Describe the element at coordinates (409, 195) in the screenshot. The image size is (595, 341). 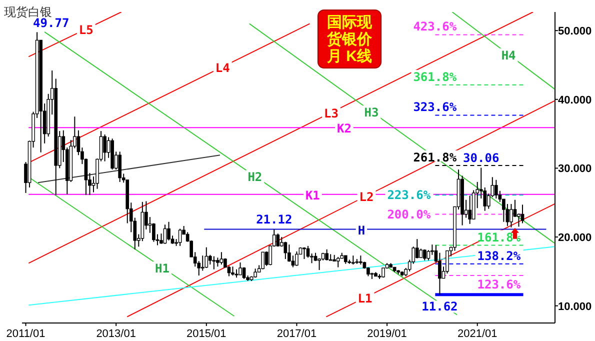
I see `series-label: 223.6%` at that location.